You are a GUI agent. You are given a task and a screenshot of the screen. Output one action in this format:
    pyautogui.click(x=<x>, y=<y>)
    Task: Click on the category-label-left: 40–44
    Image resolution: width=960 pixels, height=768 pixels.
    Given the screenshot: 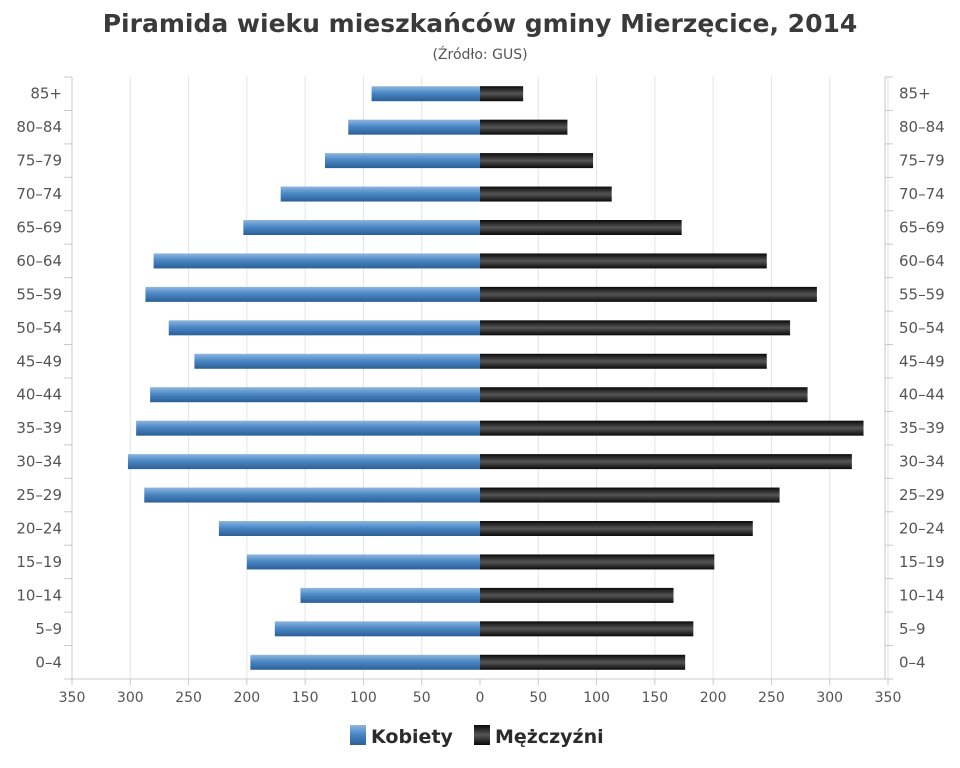 What is the action you would take?
    pyautogui.click(x=39, y=395)
    